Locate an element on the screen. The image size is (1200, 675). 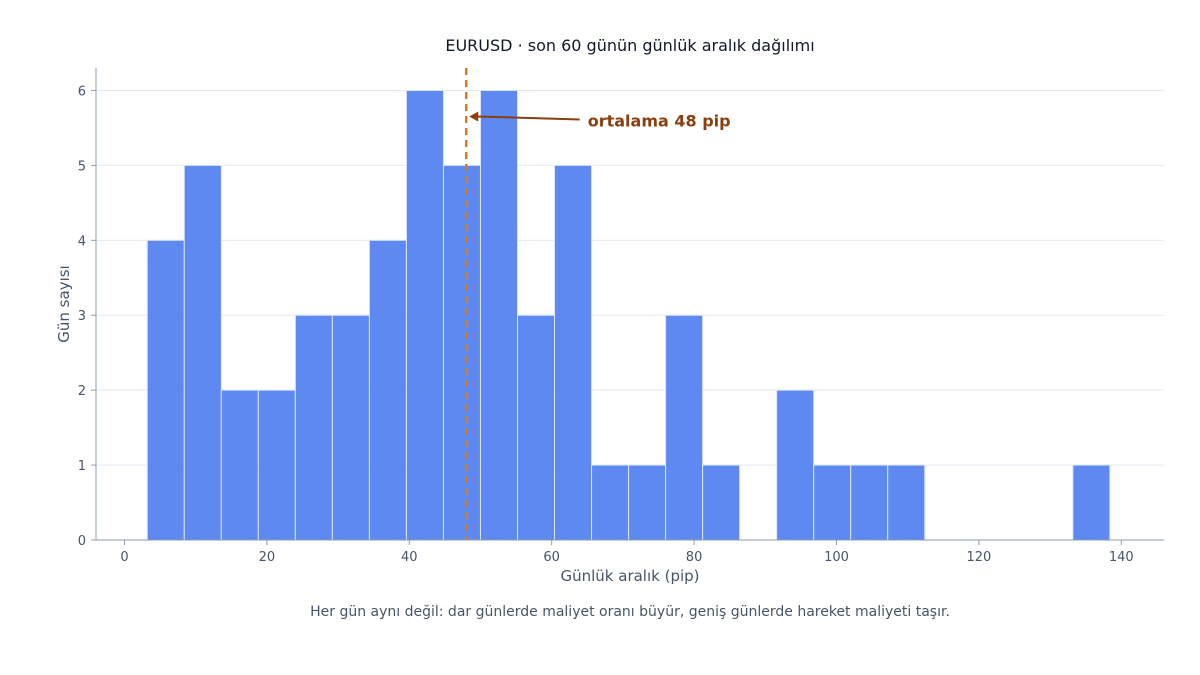
x-tick-label: 20 is located at coordinates (267, 557).